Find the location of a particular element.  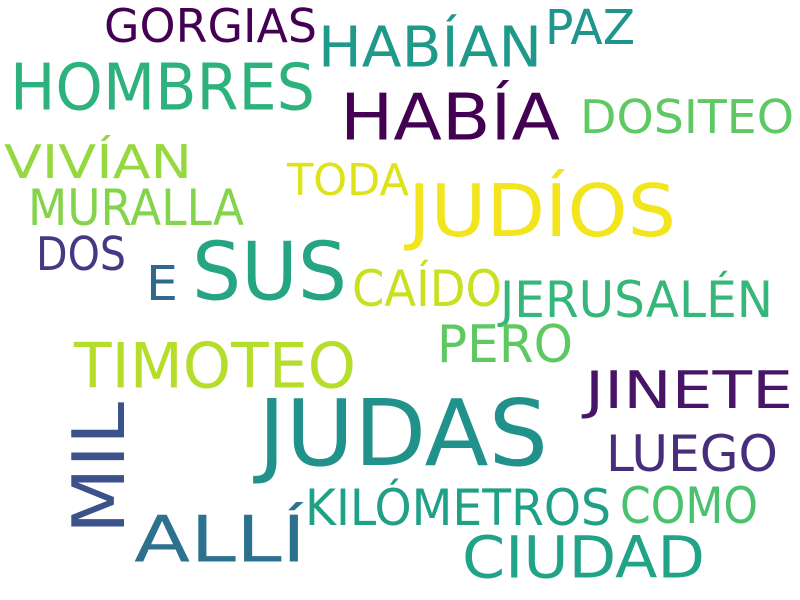

word-ciudad: CIUDAD is located at coordinates (583, 558).